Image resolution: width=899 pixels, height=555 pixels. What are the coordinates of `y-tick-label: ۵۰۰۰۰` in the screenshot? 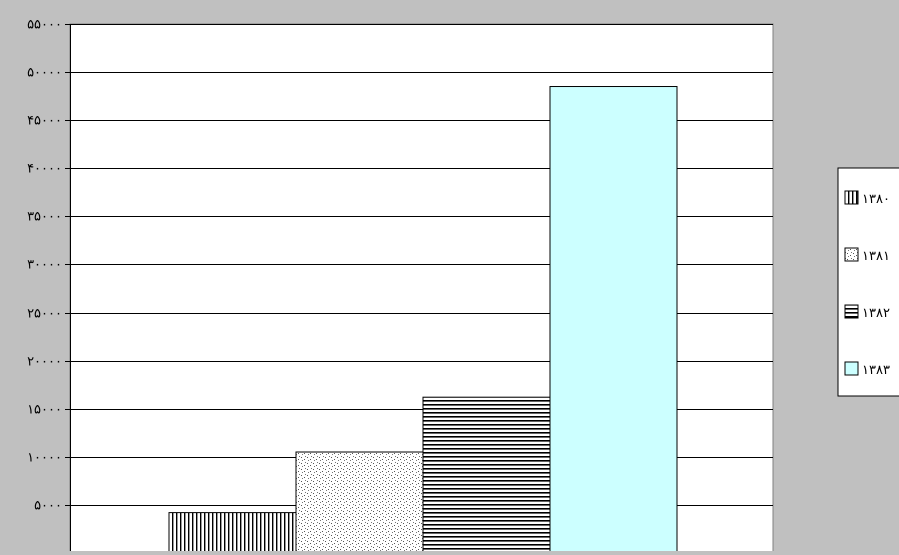 It's located at (44, 73).